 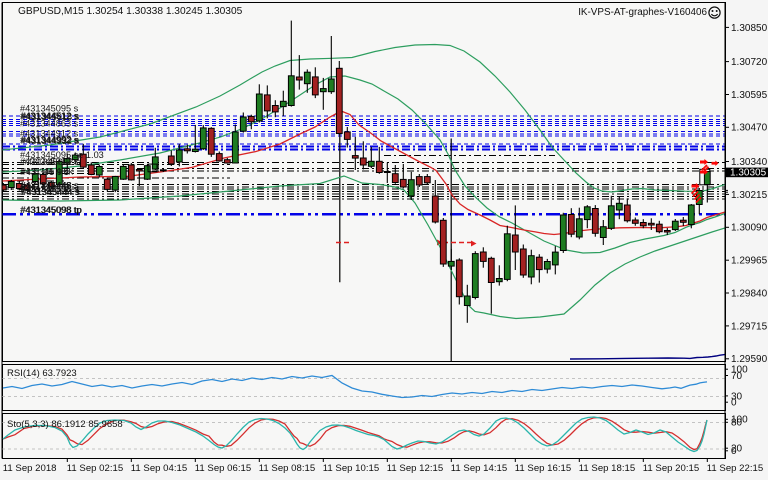 What do you see at coordinates (159, 468) in the screenshot?
I see `svg-text: 11 Sep 04:15` at bounding box center [159, 468].